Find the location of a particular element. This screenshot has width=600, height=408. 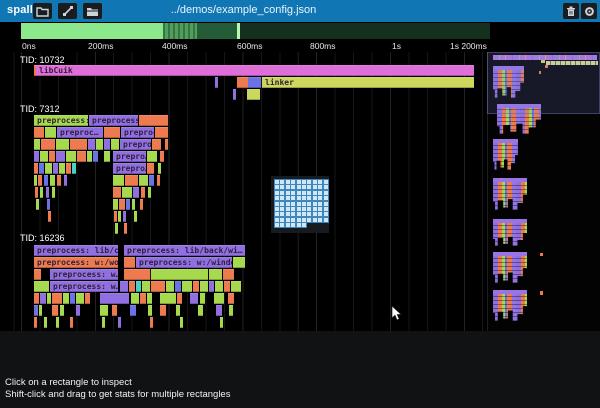

measure-button is located at coordinates (67, 11).